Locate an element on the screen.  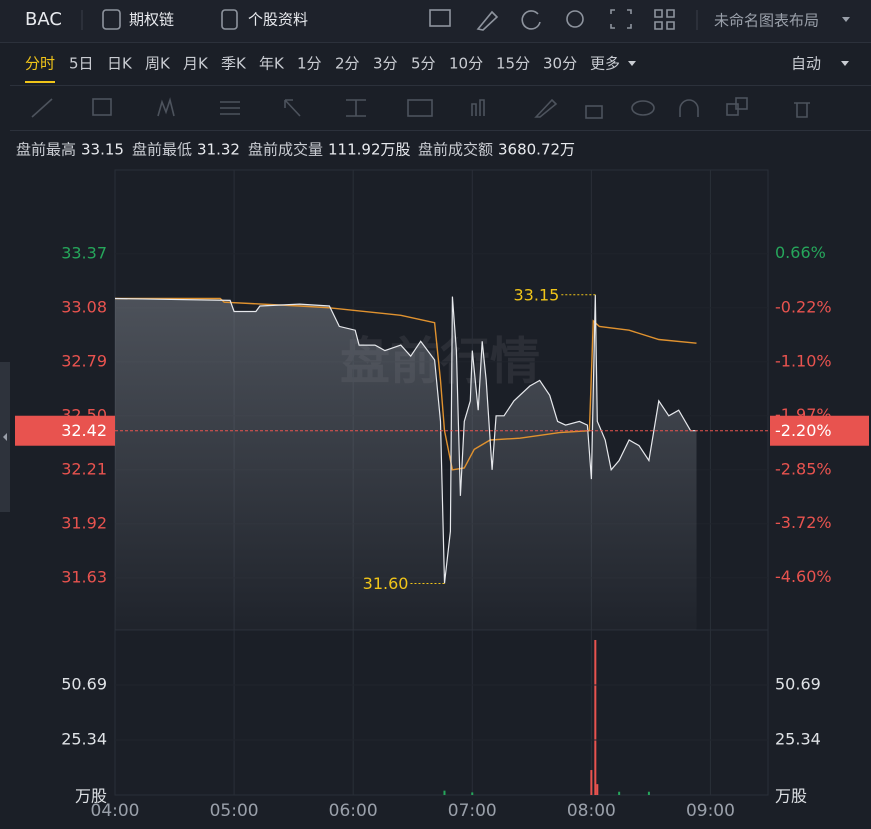
symbol: BAC is located at coordinates (43, 19).